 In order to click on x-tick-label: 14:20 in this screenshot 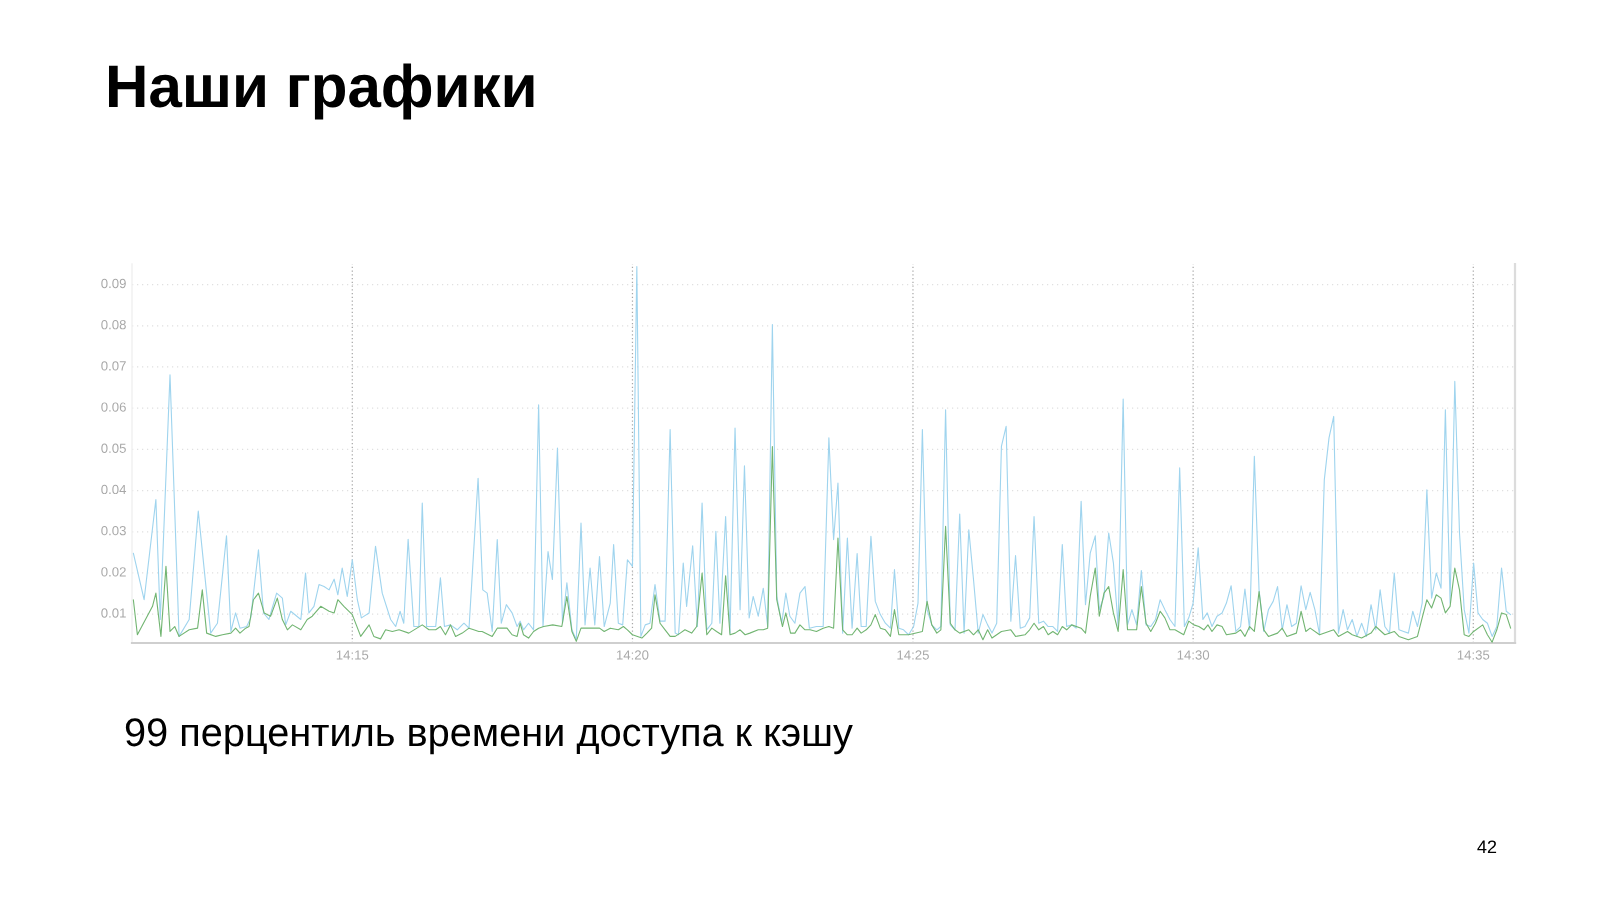, I will do `click(632, 655)`.